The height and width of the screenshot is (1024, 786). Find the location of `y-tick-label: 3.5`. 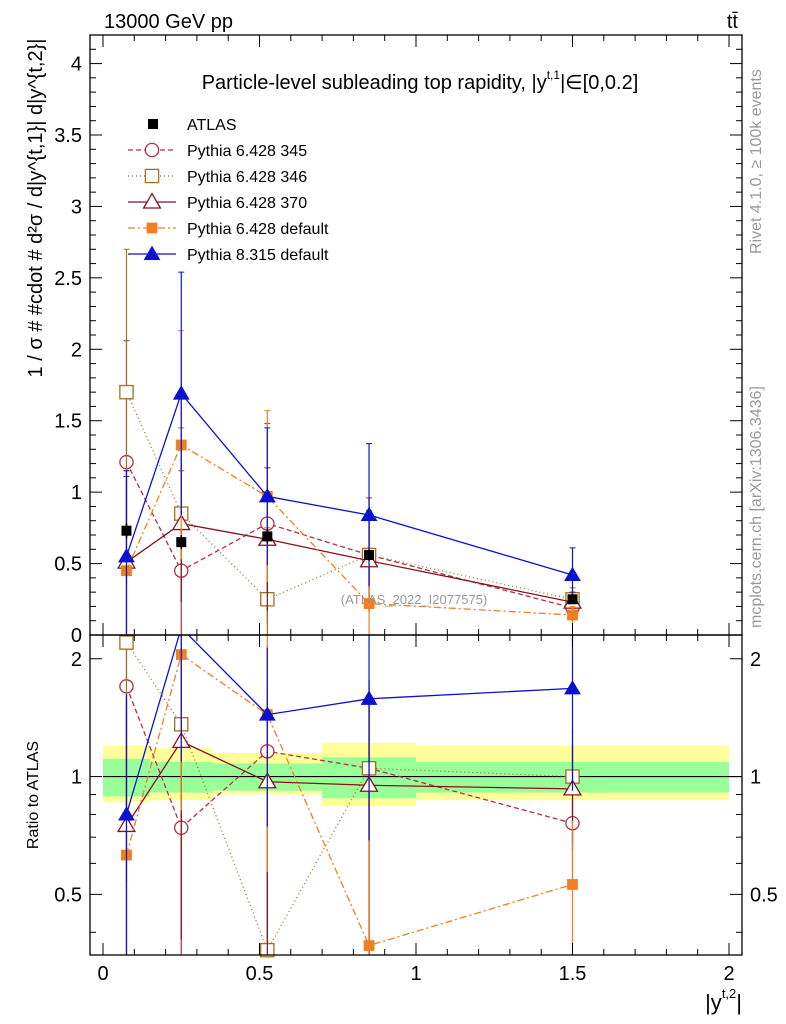

y-tick-label: 3.5 is located at coordinates (68, 136).